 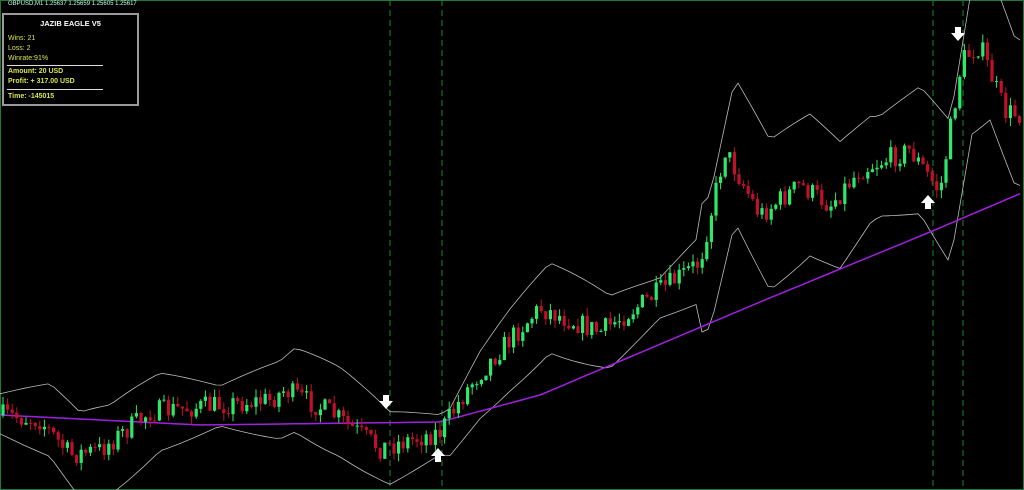 I want to click on divider, so click(x=55, y=89).